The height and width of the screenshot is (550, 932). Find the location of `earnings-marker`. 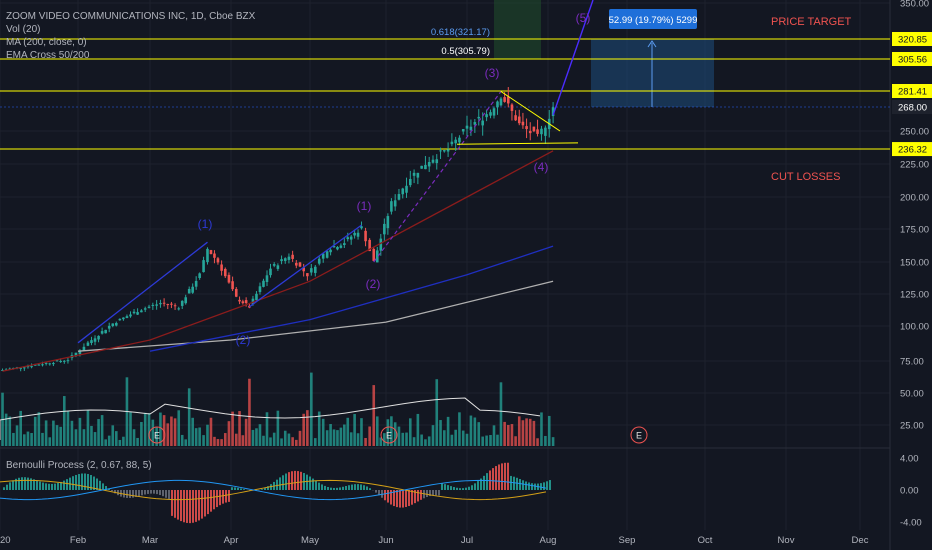

earnings-marker is located at coordinates (389, 435).